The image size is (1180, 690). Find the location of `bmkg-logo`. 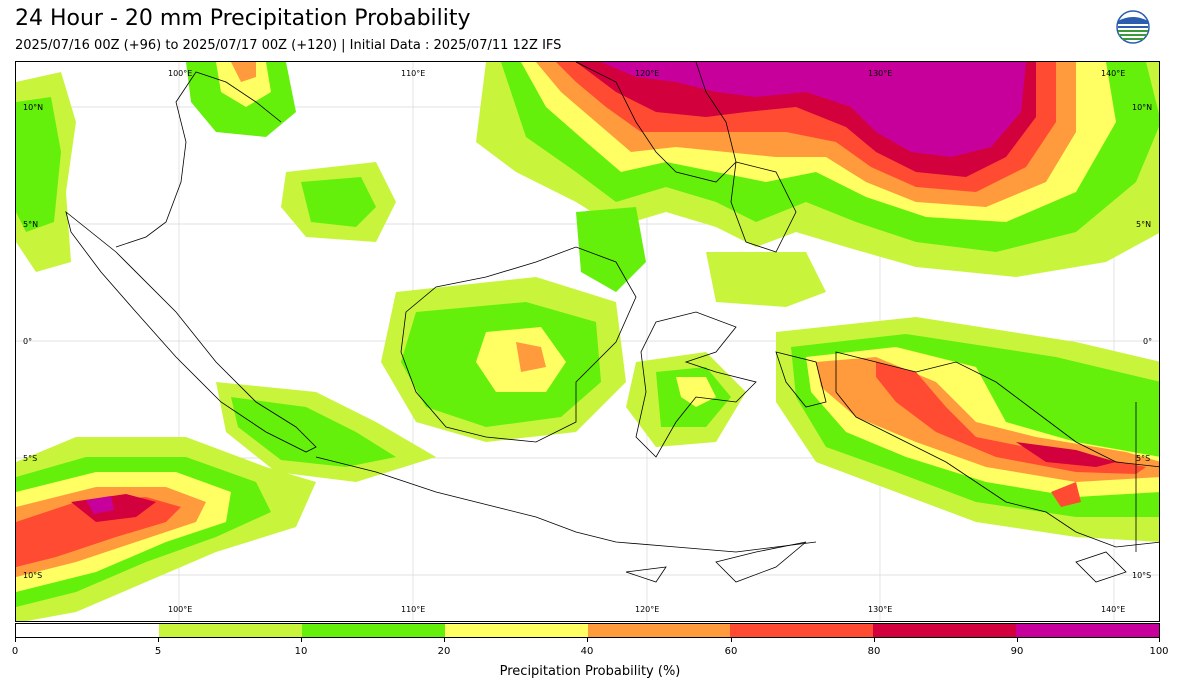

bmkg-logo is located at coordinates (1133, 33).